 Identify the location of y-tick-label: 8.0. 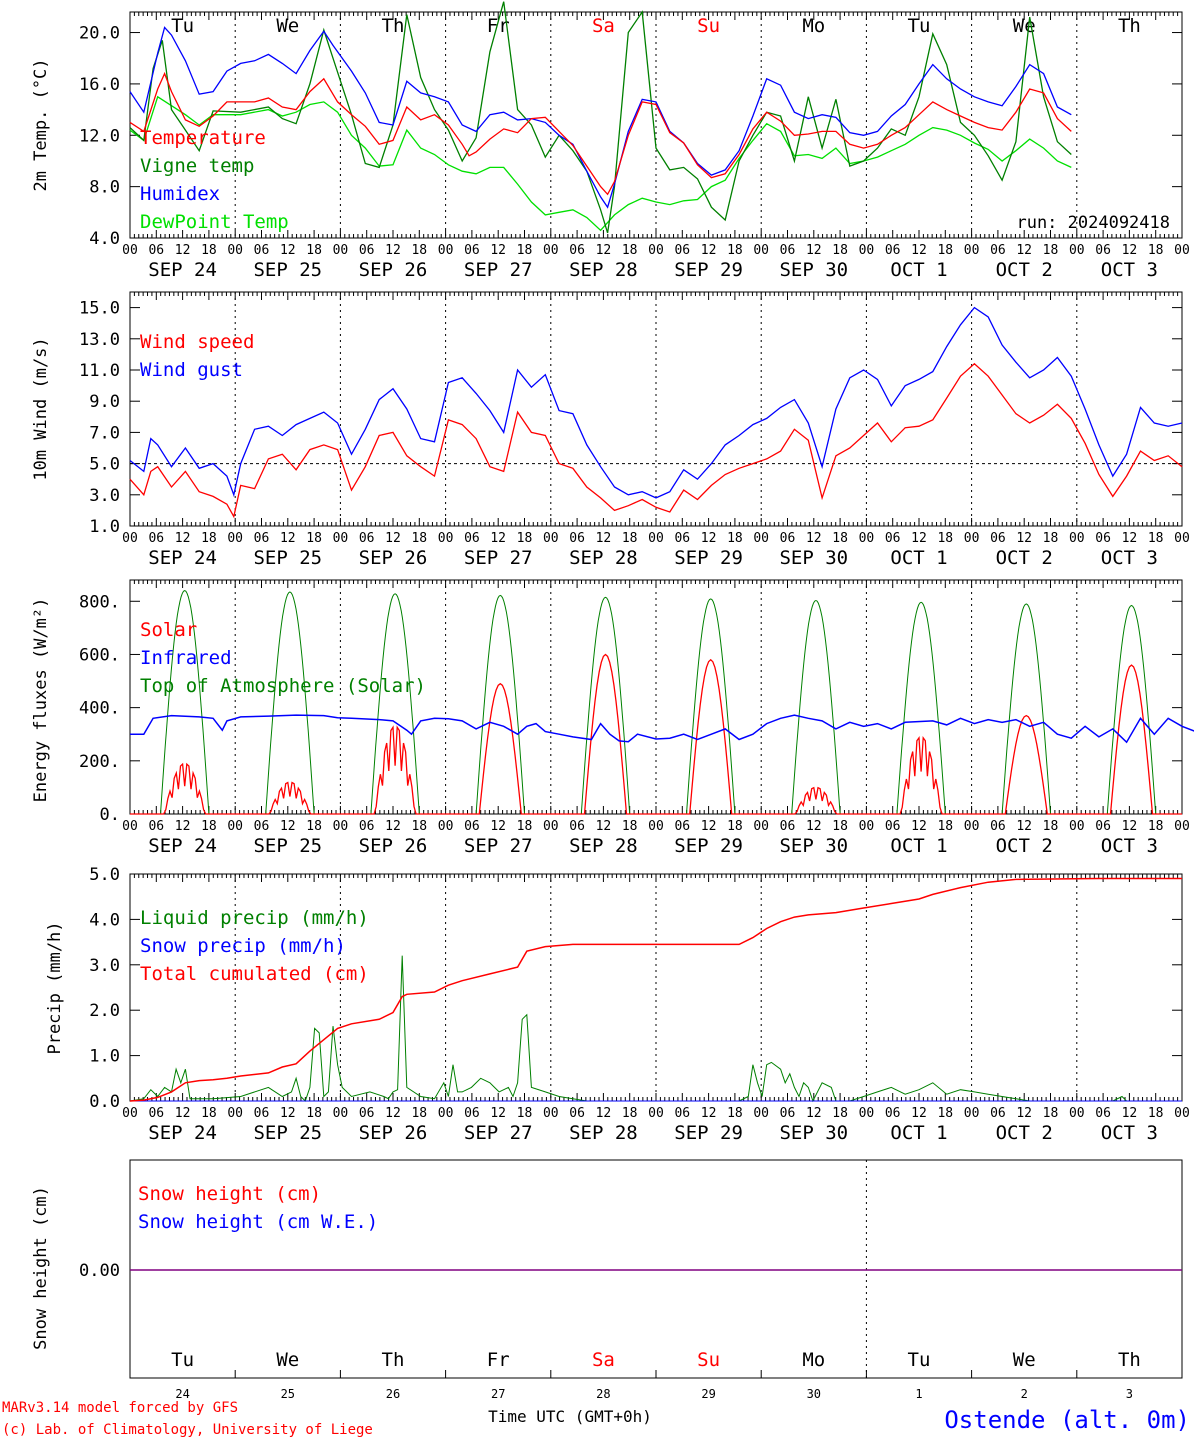
(104, 188).